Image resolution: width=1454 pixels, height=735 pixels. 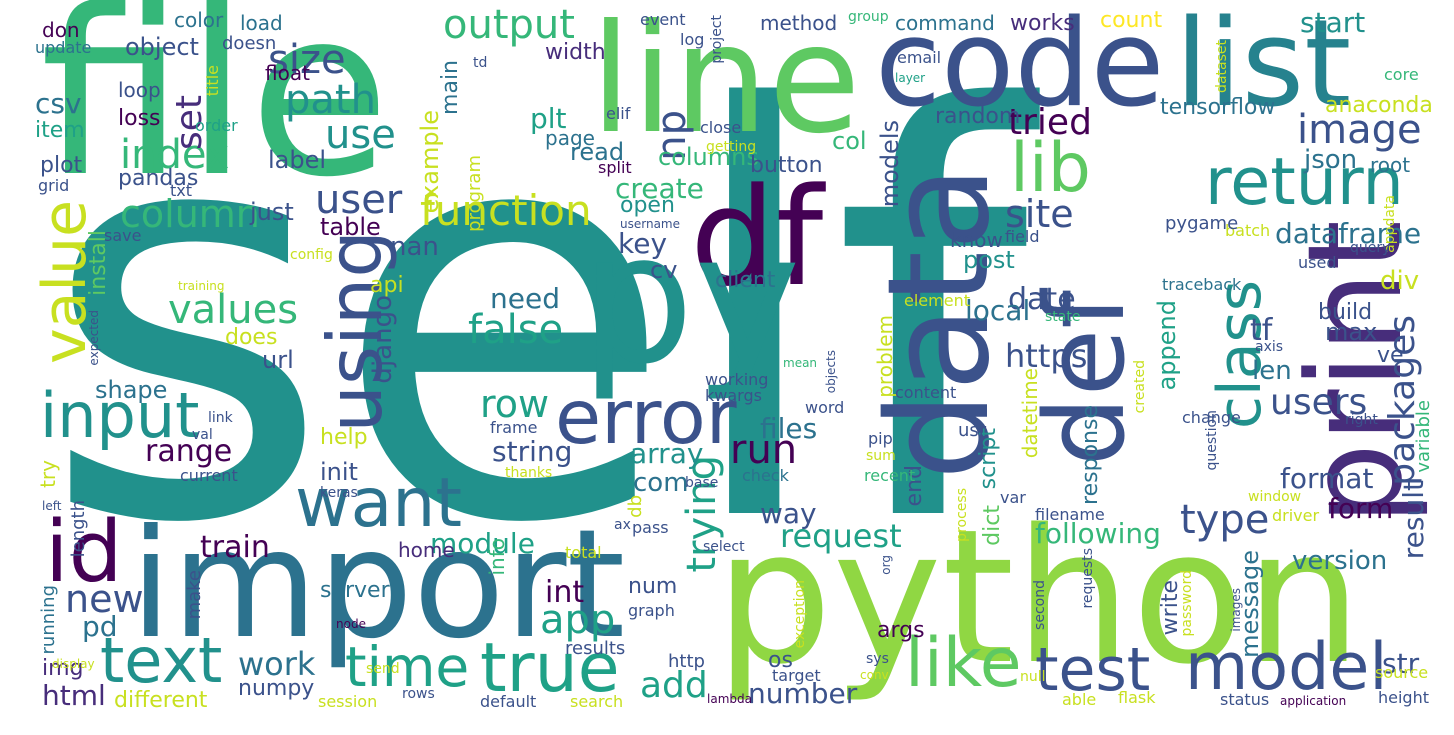 What do you see at coordinates (1401, 663) in the screenshot?
I see `word-str: str` at bounding box center [1401, 663].